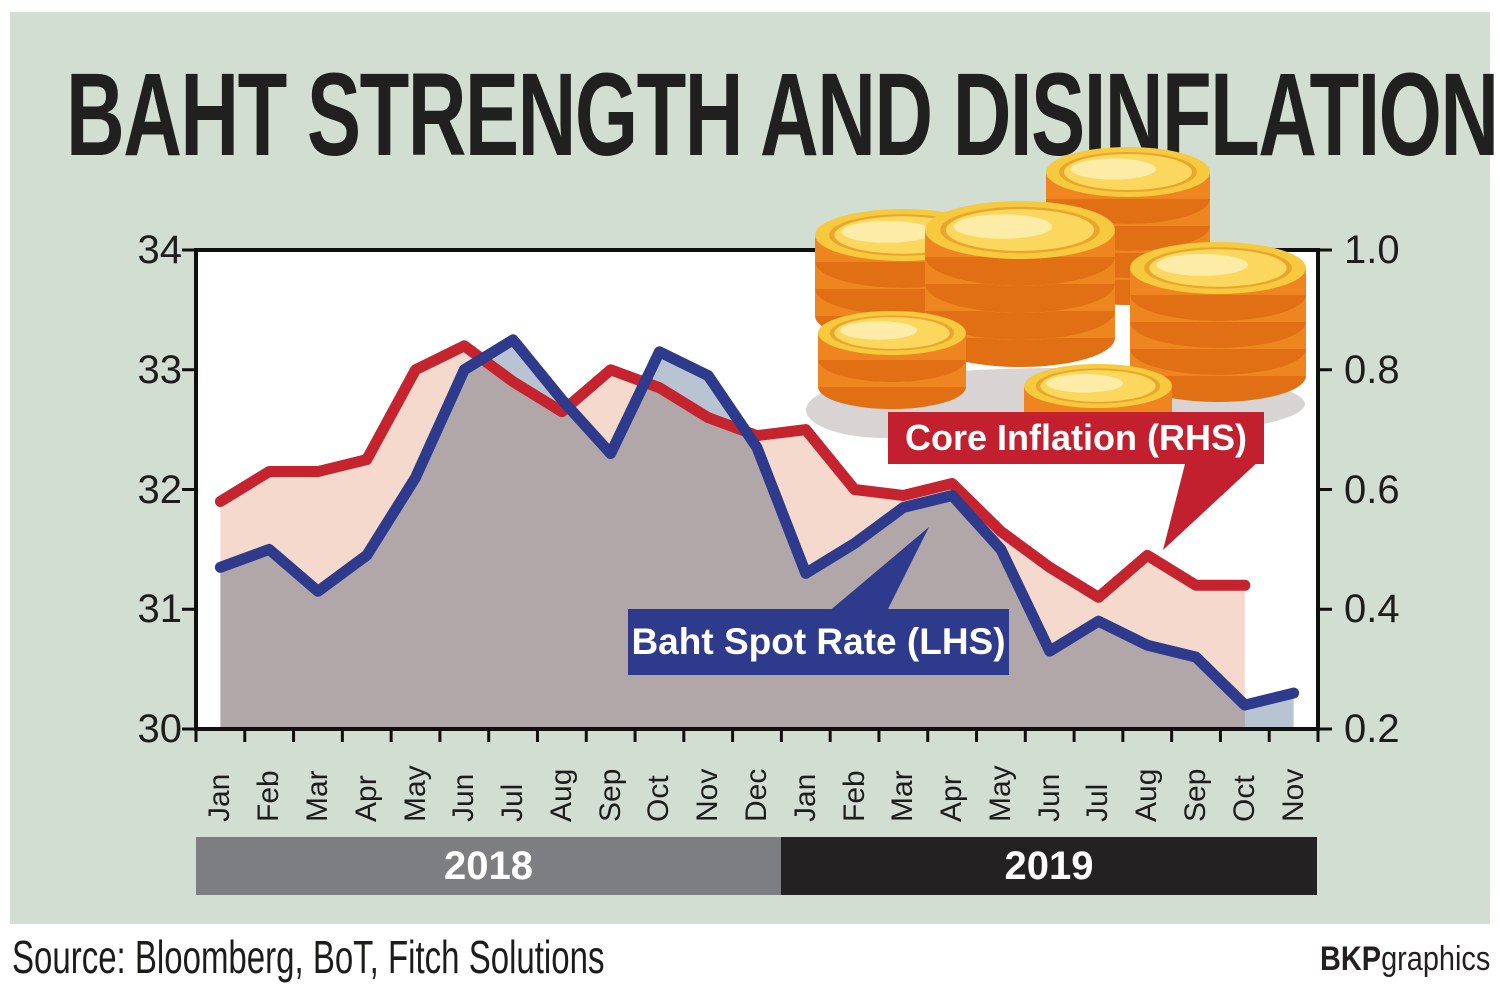 The image size is (1500, 1000). What do you see at coordinates (1372, 369) in the screenshot?
I see `right-axis-tick-label: 0.8` at bounding box center [1372, 369].